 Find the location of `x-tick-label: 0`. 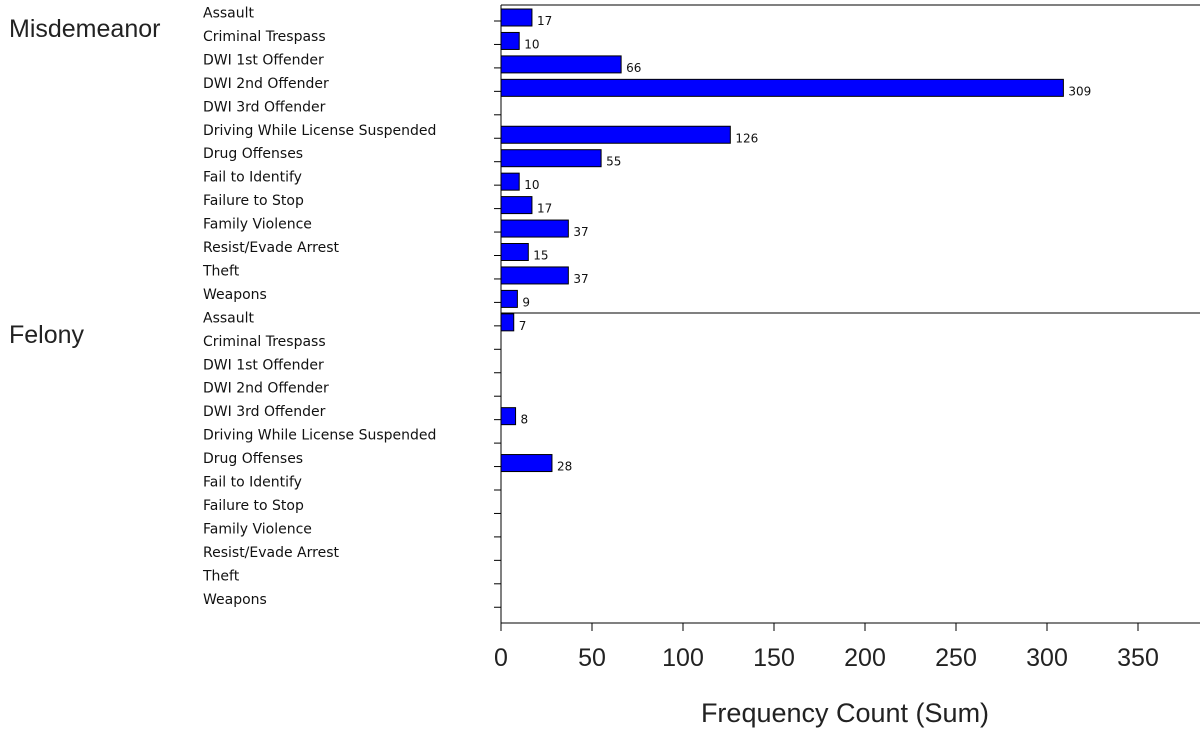

x-tick-label: 0 is located at coordinates (501, 658).